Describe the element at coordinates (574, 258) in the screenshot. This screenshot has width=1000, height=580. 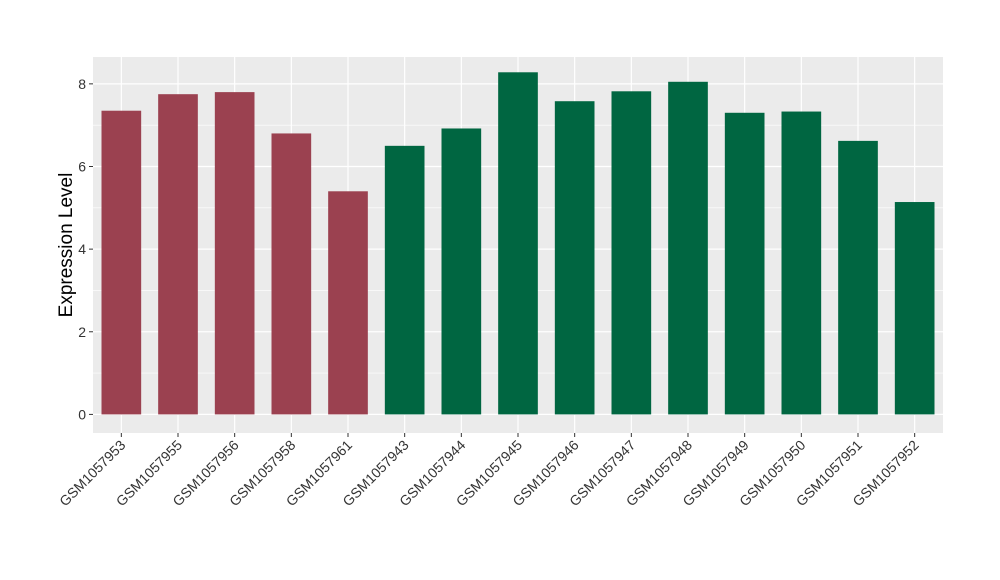
I see `bar-GSM1057946` at that location.